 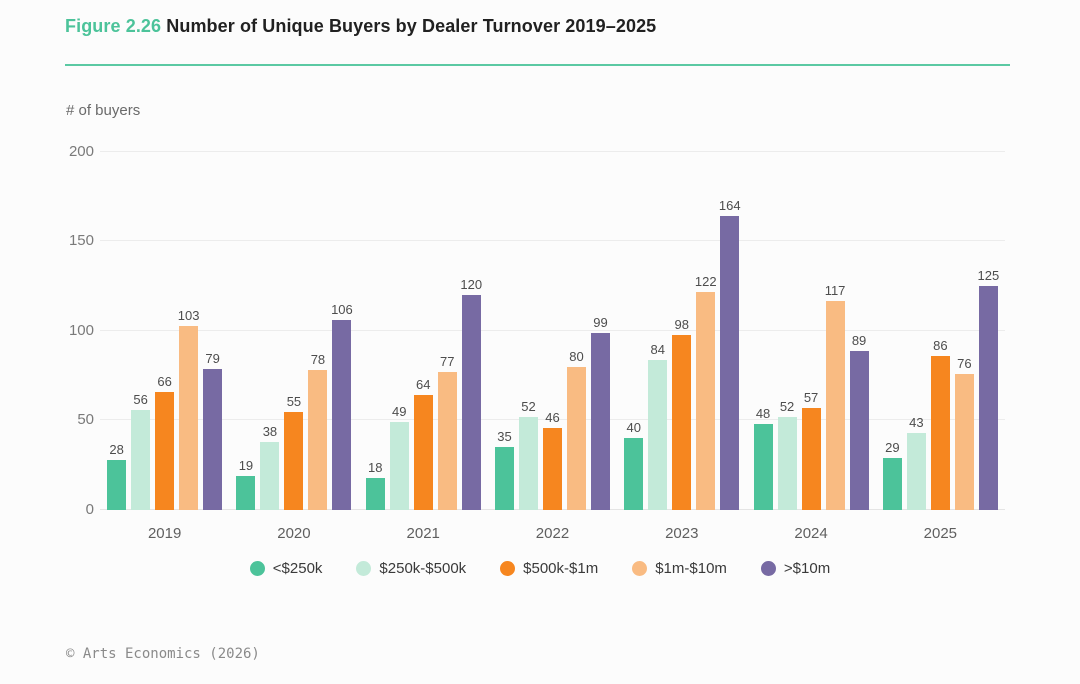 I want to click on bar-group-2022: 35 52 46 80 99 2022, so click(x=552, y=428).